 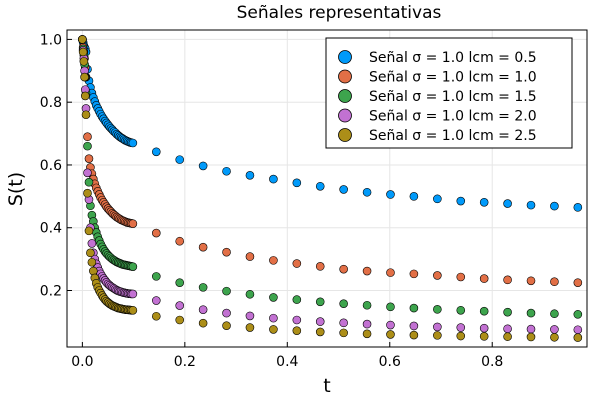 I want to click on legend-entry: Señal σ = 1.0 lcm = 2.5, so click(x=437, y=136).